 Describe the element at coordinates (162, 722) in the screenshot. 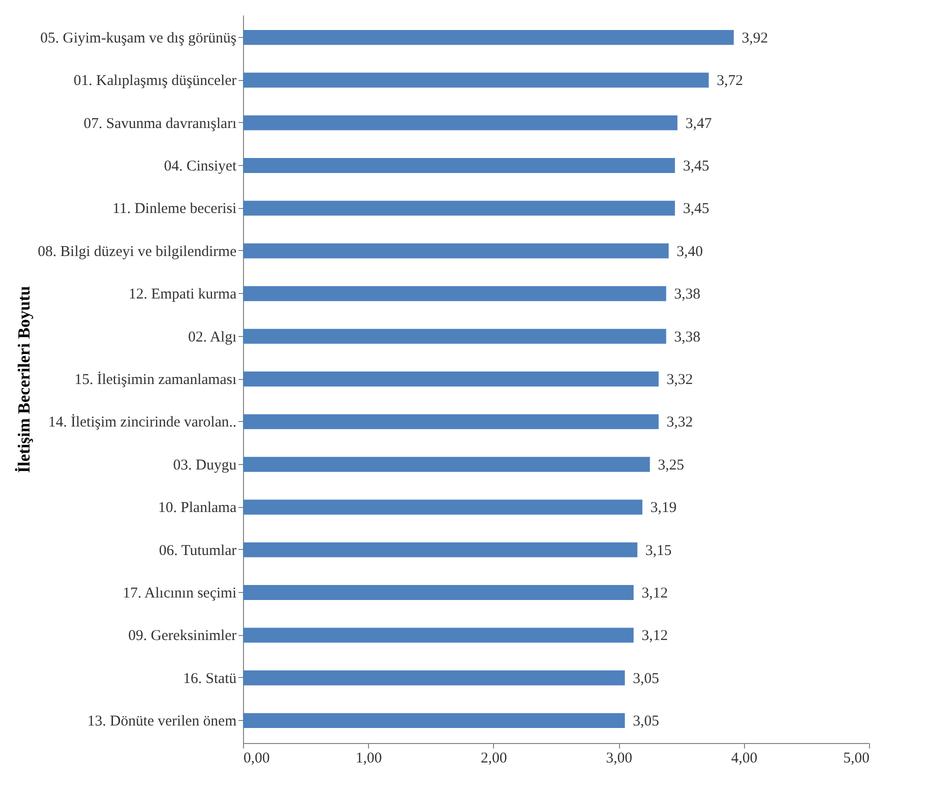

I see `y-tick-label: 13. Dönüte verilen önem` at that location.